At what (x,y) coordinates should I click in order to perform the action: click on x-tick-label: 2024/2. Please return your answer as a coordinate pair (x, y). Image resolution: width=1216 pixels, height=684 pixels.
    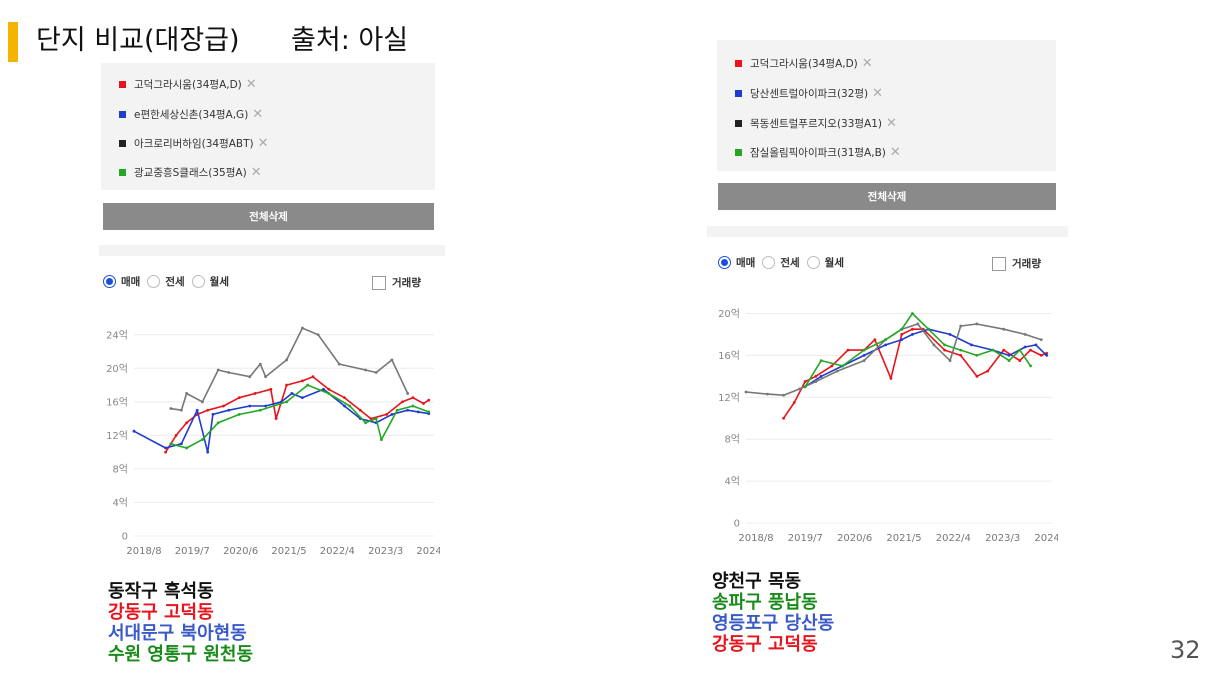
    Looking at the image, I should click on (428, 551).